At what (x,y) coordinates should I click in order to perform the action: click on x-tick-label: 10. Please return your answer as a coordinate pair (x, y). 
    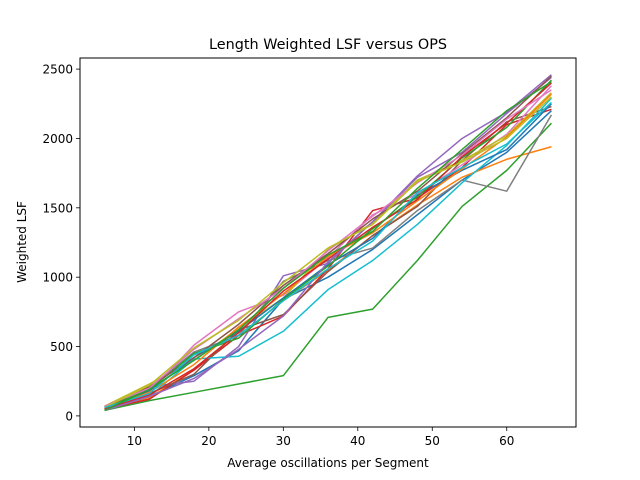
    Looking at the image, I should click on (134, 441).